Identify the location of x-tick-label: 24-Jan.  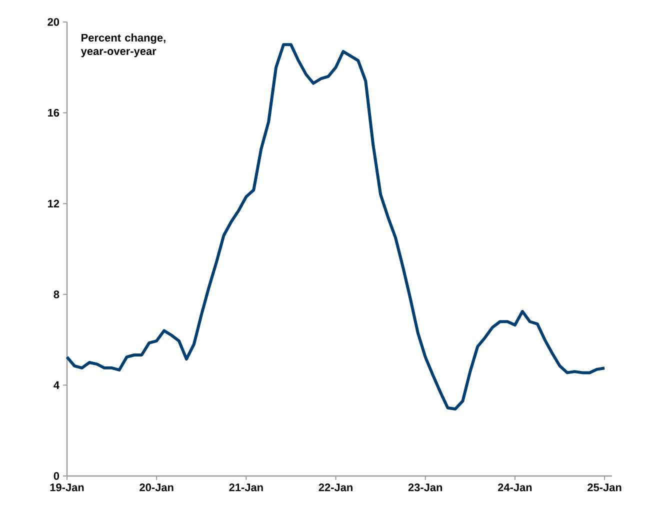
(515, 488).